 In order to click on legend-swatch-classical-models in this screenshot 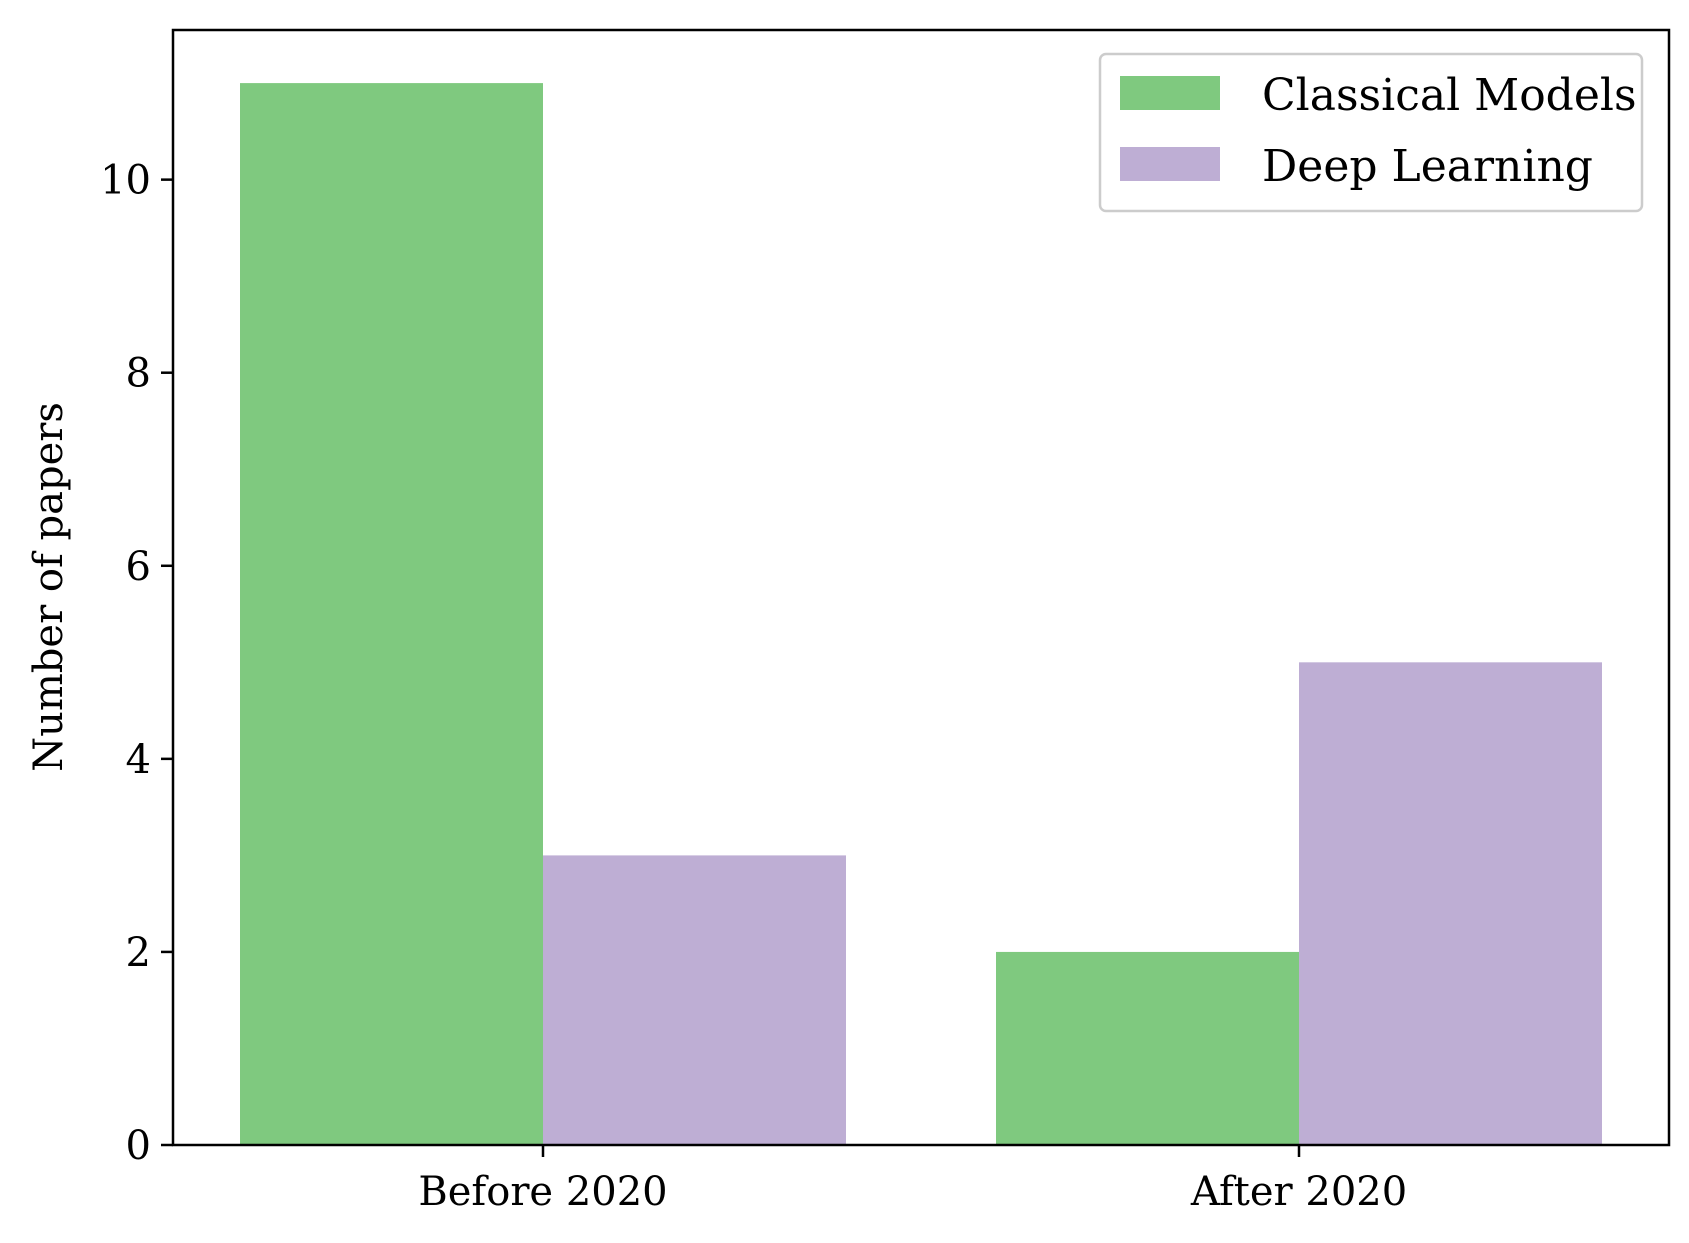, I will do `click(1170, 93)`.